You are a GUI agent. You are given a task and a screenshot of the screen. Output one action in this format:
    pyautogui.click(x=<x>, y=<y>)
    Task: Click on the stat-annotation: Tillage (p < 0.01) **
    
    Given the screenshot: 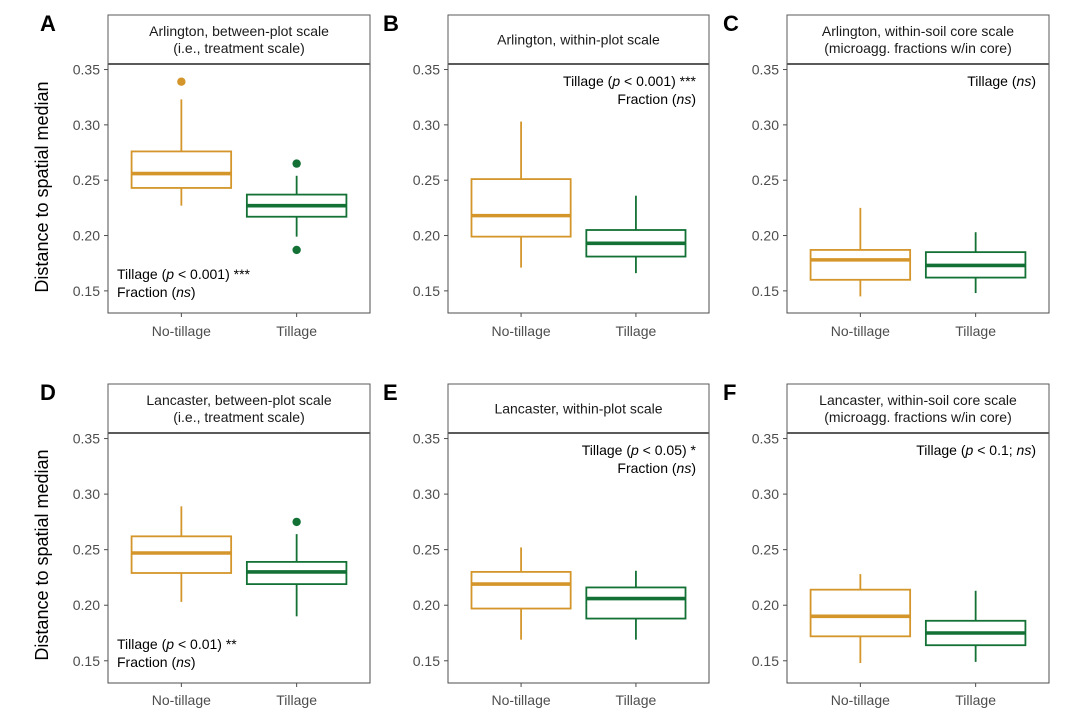 What is the action you would take?
    pyautogui.click(x=177, y=644)
    